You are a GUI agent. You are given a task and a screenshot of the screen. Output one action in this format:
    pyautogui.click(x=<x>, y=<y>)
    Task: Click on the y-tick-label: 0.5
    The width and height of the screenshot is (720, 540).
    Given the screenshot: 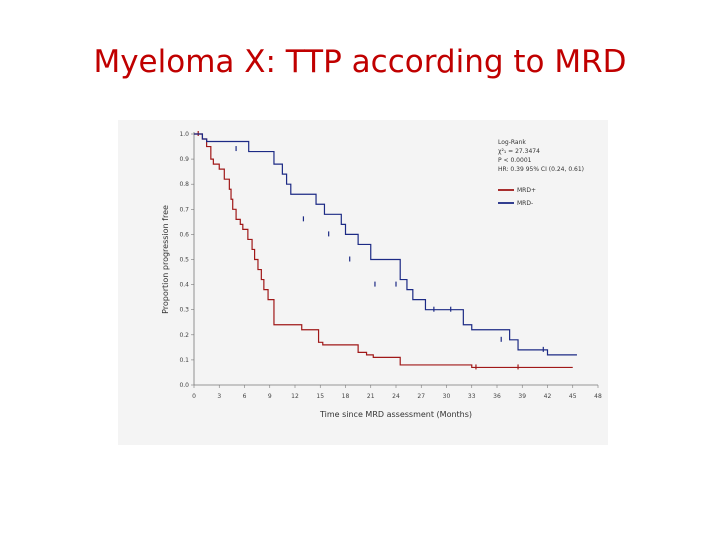 What is the action you would take?
    pyautogui.click(x=184, y=260)
    